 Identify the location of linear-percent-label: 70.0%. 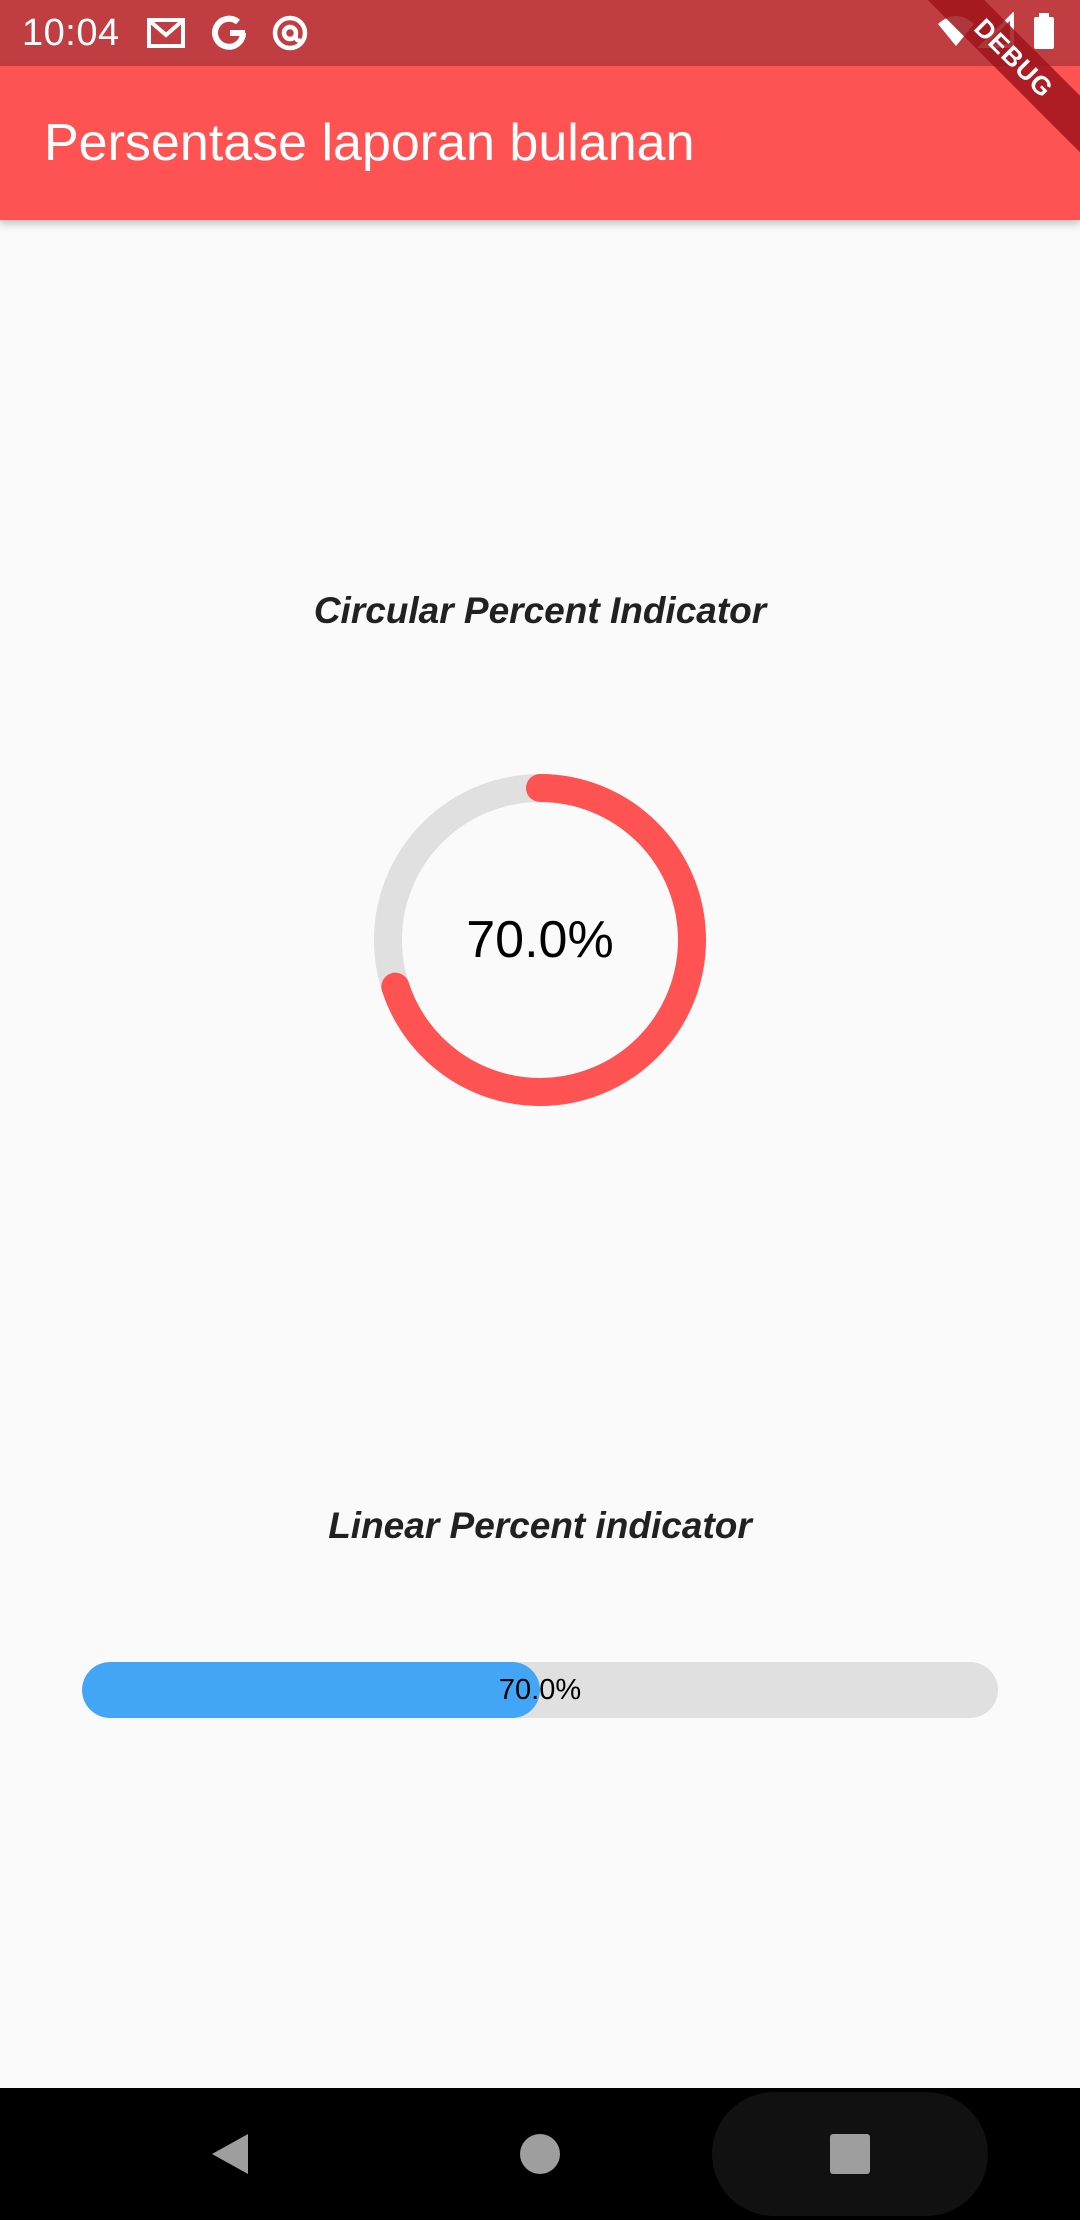
(540, 1690).